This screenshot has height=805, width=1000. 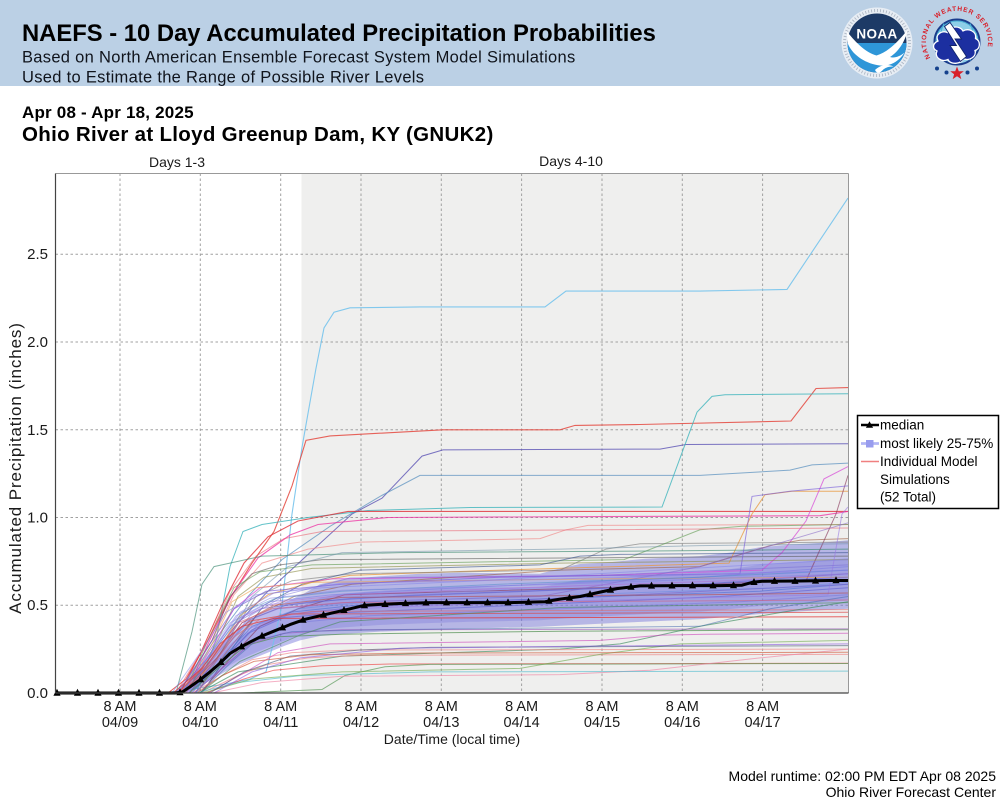 I want to click on svg-text: 1.5, so click(x=37, y=430).